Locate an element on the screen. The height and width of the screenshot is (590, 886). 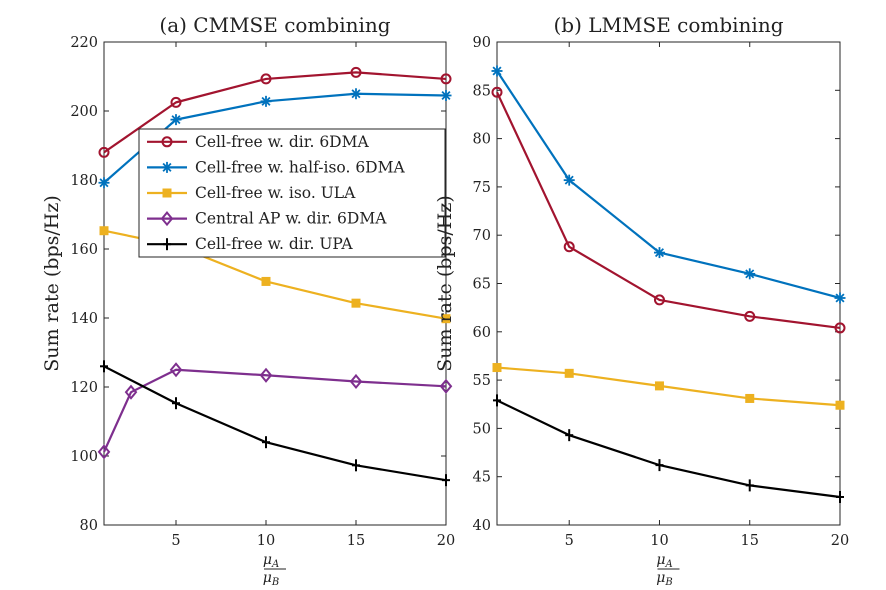
y-tick-label-a: 220 is located at coordinates (84, 43).